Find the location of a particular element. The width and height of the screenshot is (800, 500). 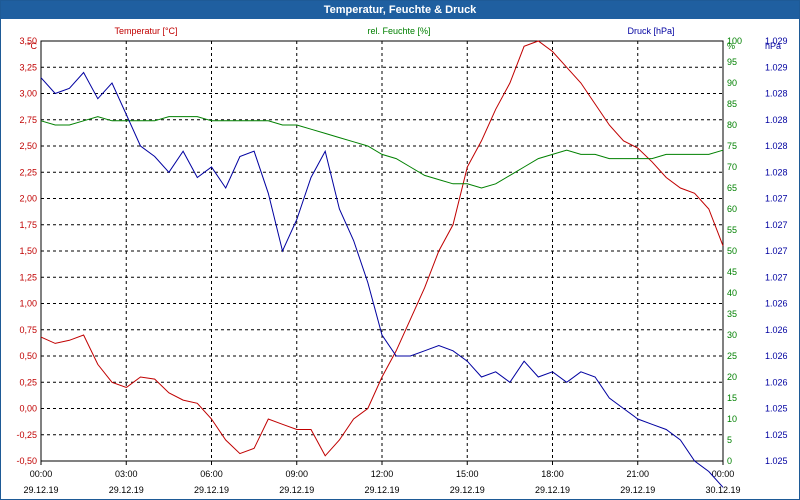

y-tick-left: 1,50 is located at coordinates (28, 251).